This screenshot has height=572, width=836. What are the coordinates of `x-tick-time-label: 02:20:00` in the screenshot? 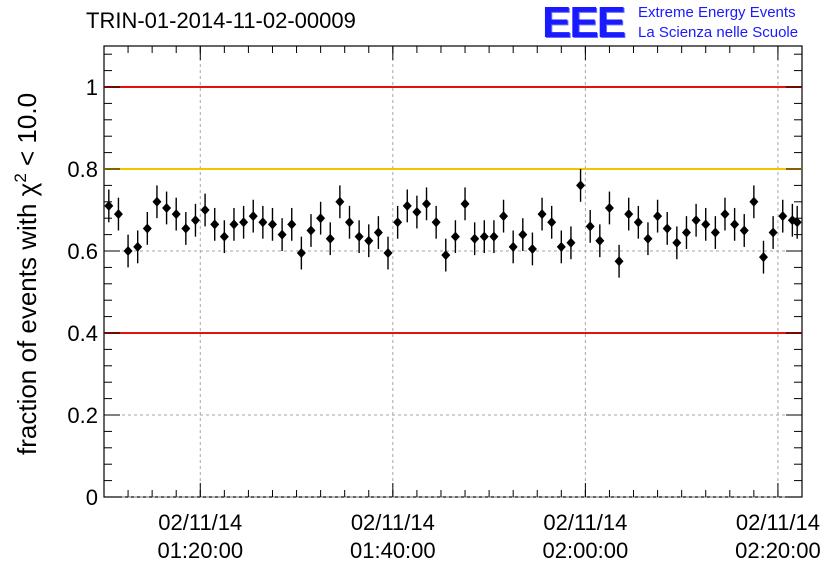 It's located at (778, 550).